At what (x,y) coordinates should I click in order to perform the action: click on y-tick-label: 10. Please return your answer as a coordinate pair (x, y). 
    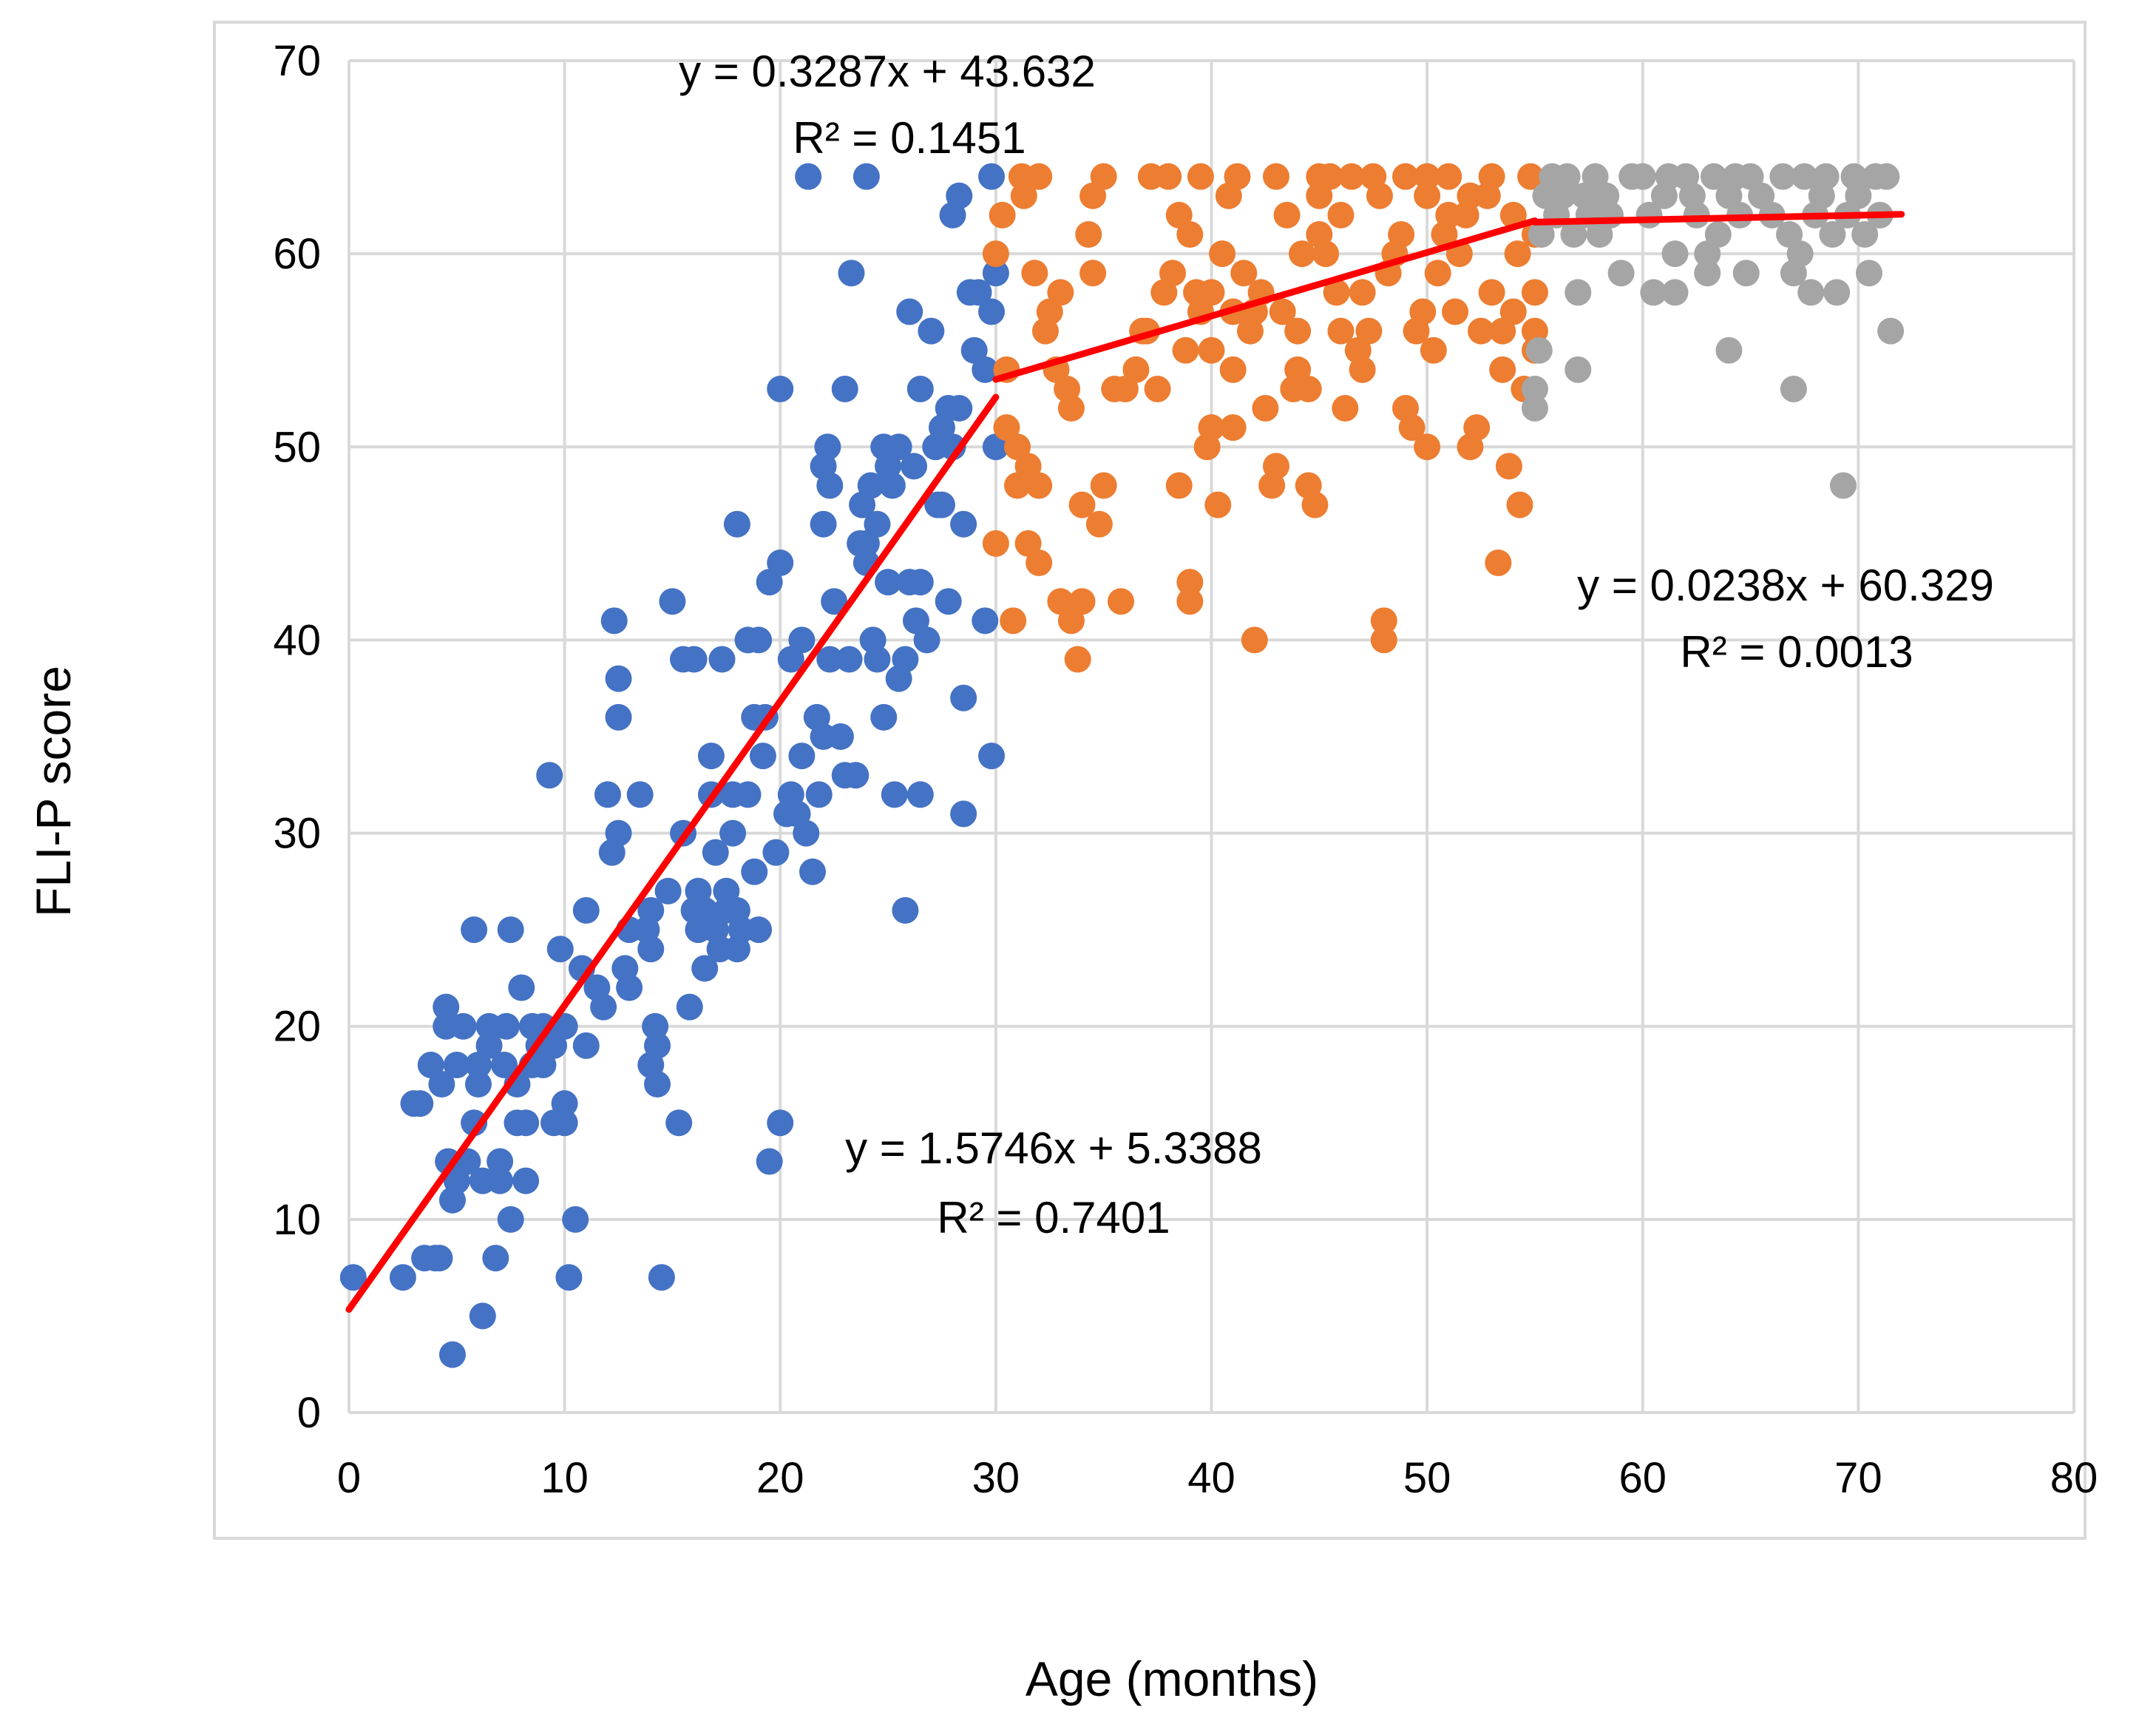
    Looking at the image, I should click on (297, 1220).